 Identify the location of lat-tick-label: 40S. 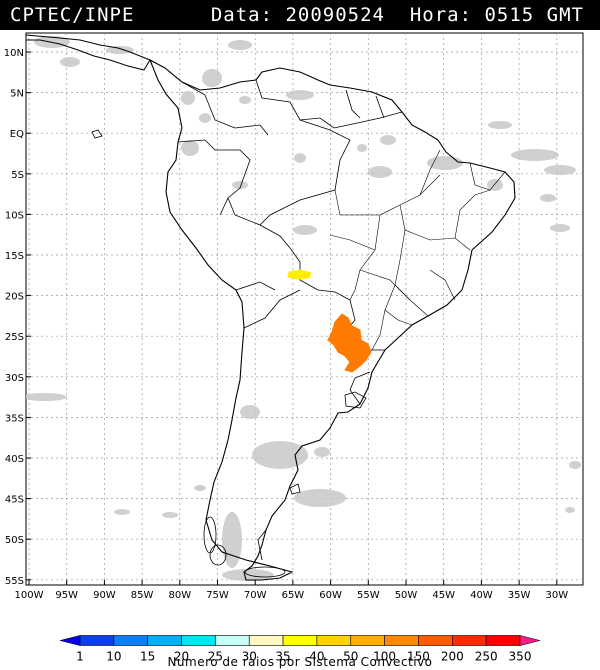
(14, 459).